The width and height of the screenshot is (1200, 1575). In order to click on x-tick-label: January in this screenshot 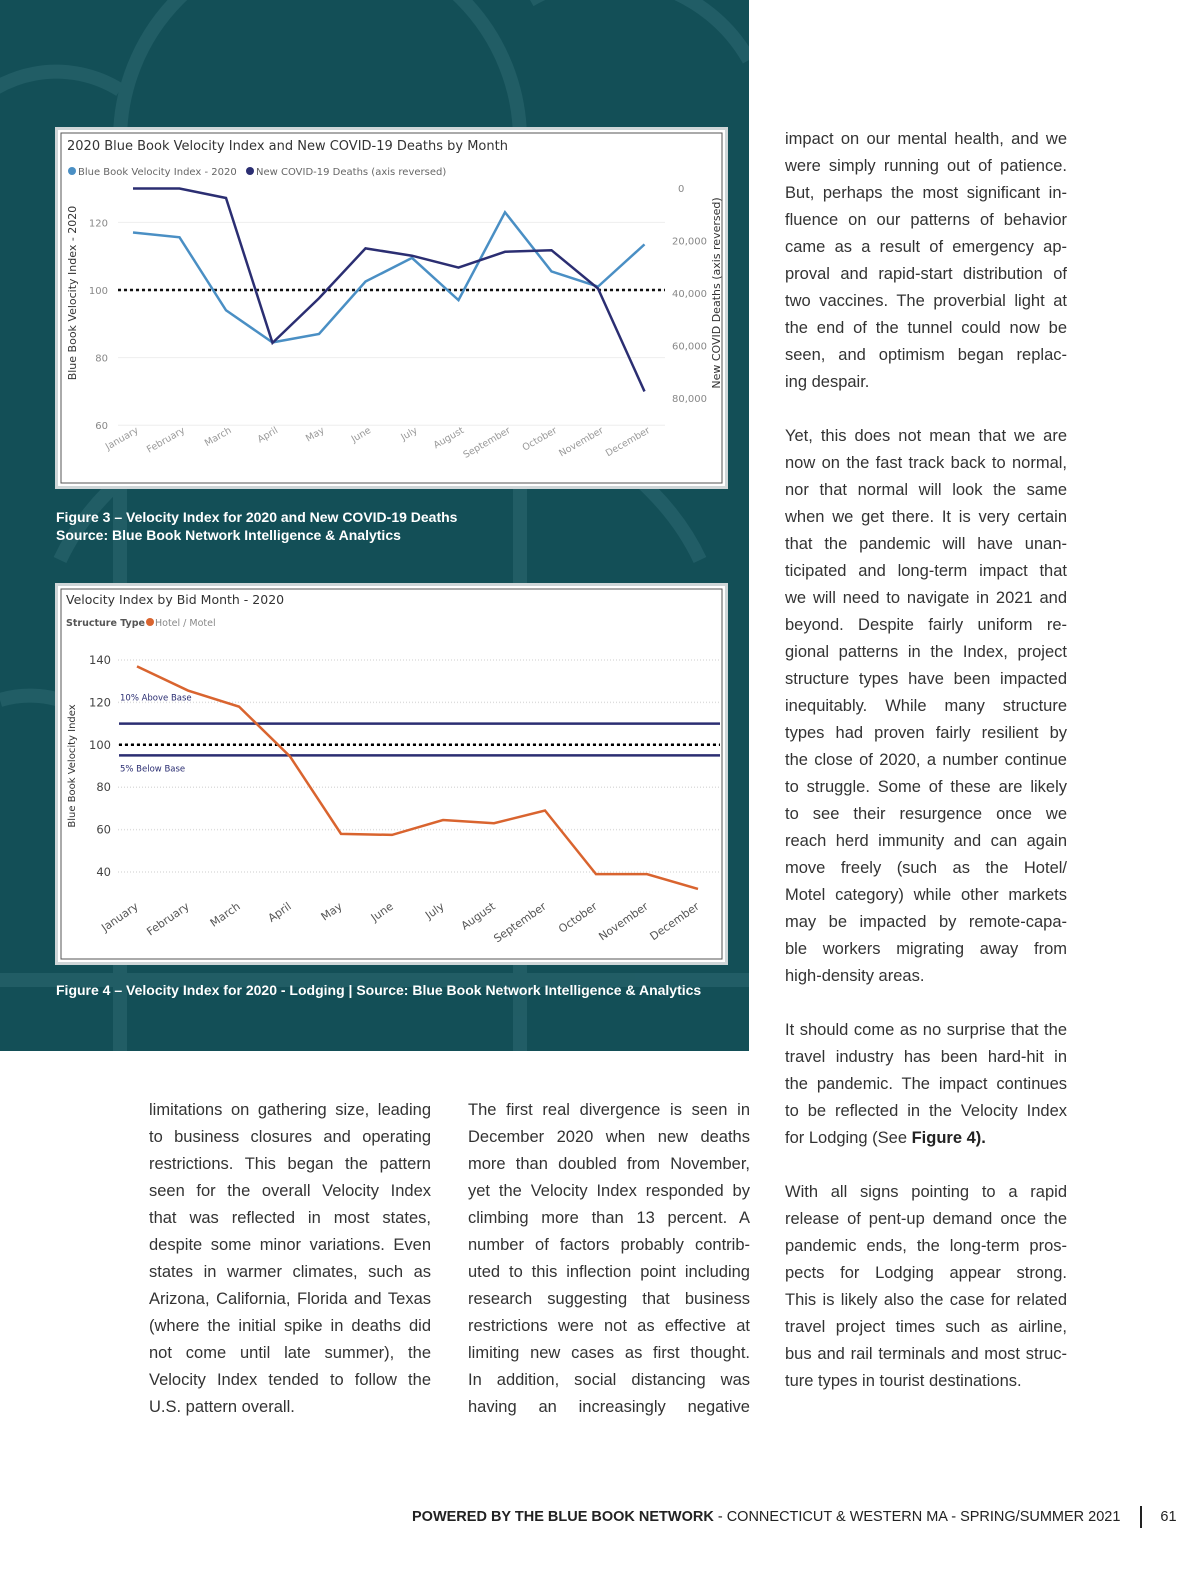, I will do `click(122, 439)`.